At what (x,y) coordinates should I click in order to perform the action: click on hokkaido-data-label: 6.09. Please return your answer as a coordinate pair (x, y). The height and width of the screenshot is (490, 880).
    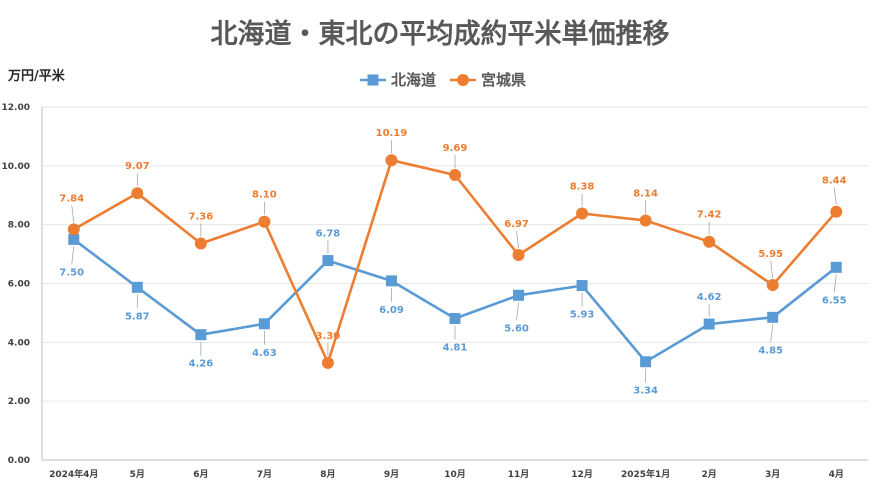
    Looking at the image, I should click on (391, 310).